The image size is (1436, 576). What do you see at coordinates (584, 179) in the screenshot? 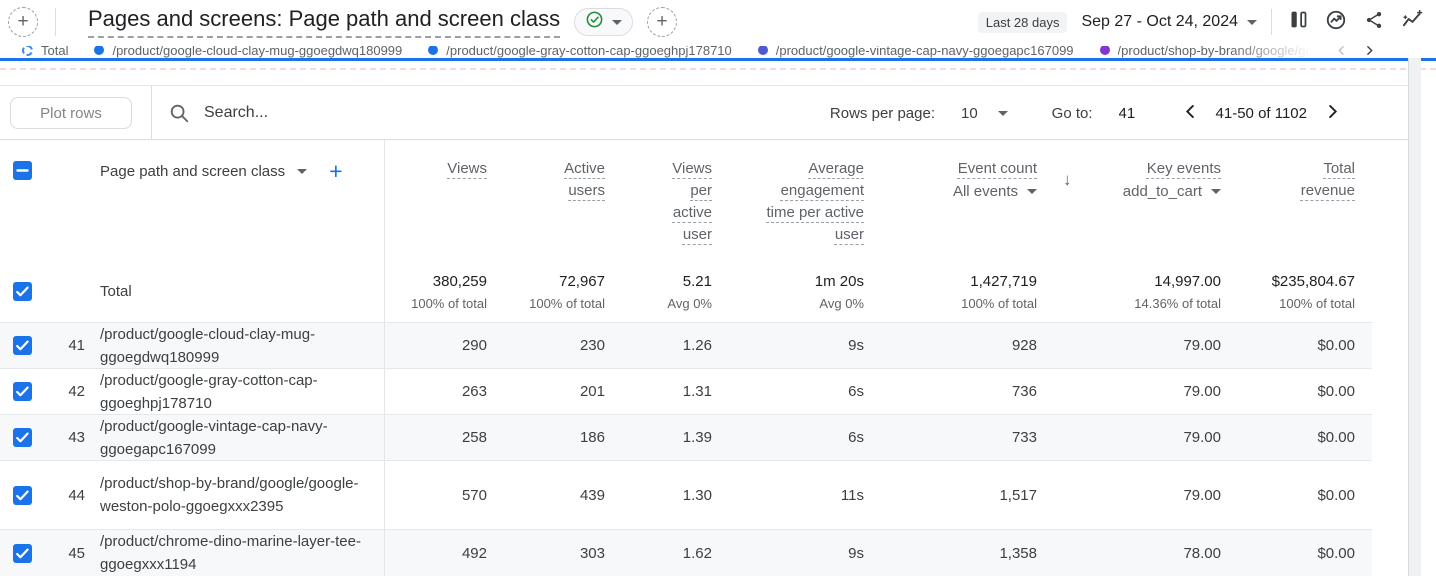
I see `column-header-active-users: Active users` at bounding box center [584, 179].